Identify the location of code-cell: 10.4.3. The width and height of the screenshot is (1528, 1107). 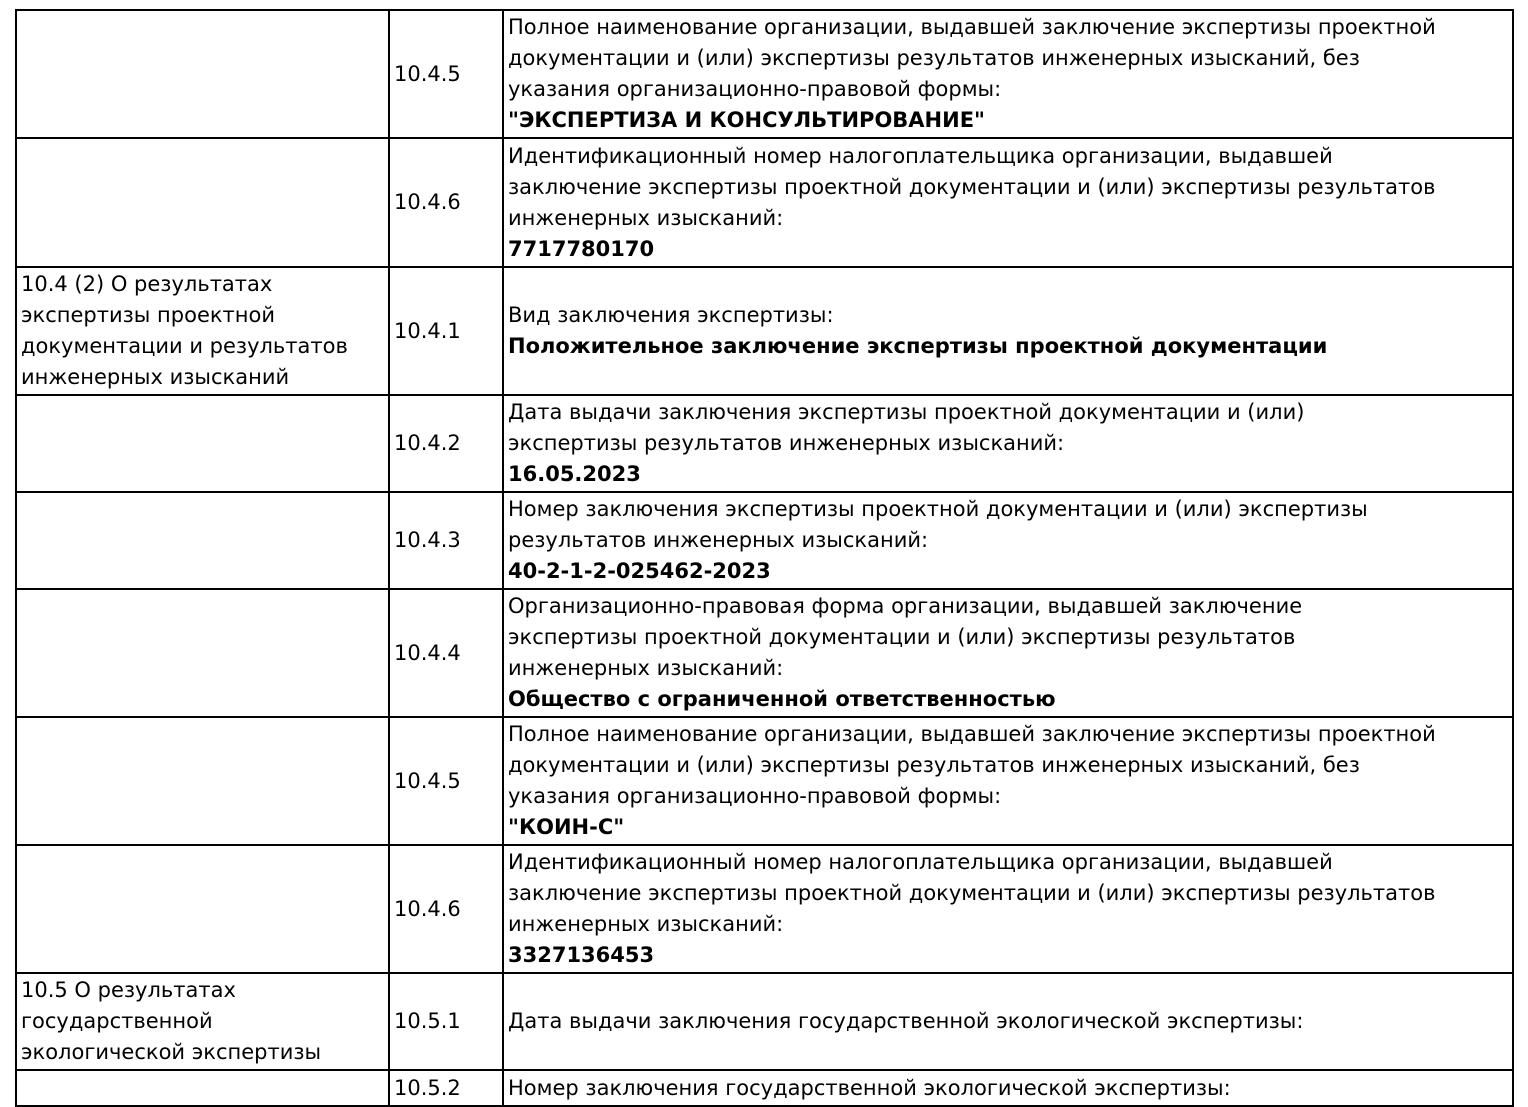
(446, 540).